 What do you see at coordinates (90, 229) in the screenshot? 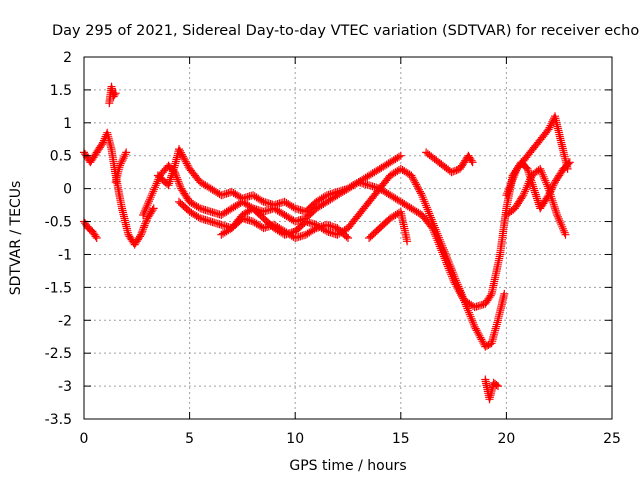
I see `series-sat-b` at bounding box center [90, 229].